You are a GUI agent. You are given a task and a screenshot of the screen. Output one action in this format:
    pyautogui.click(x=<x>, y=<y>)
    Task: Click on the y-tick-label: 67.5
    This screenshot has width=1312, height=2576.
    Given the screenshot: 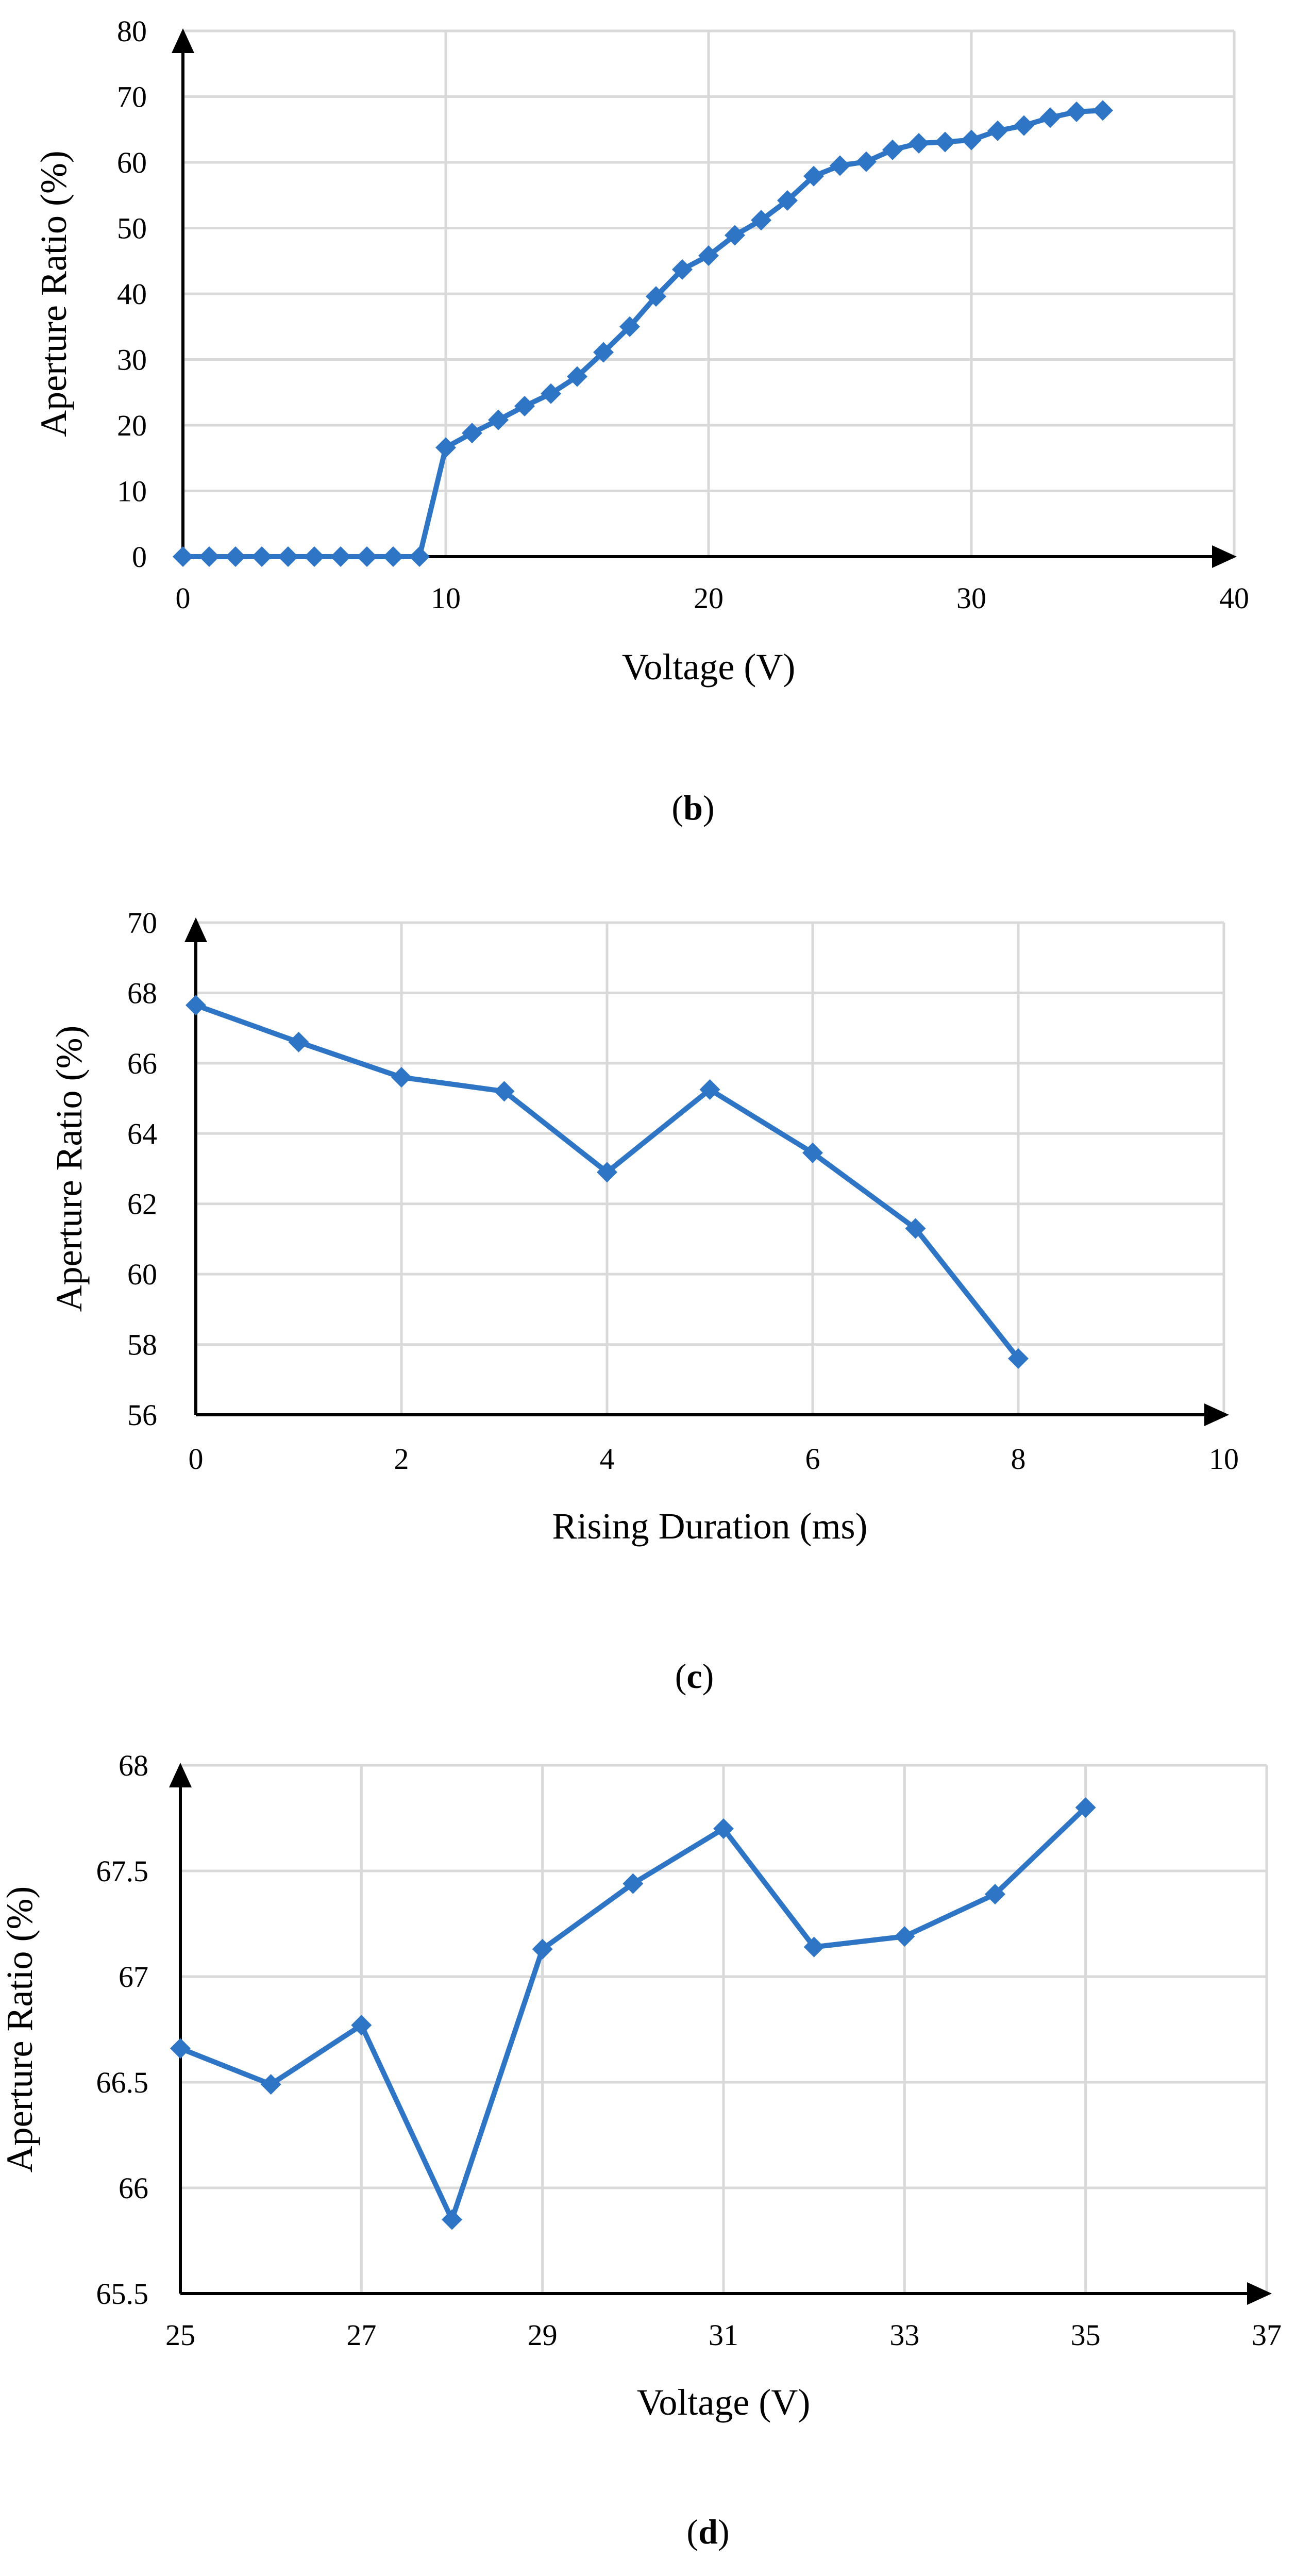 What is the action you would take?
    pyautogui.click(x=122, y=1871)
    